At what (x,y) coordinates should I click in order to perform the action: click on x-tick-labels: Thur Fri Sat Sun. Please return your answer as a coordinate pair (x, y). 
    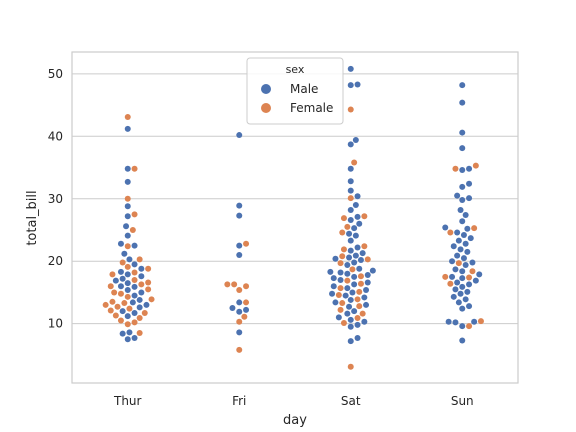
    Looking at the image, I should click on (293, 401).